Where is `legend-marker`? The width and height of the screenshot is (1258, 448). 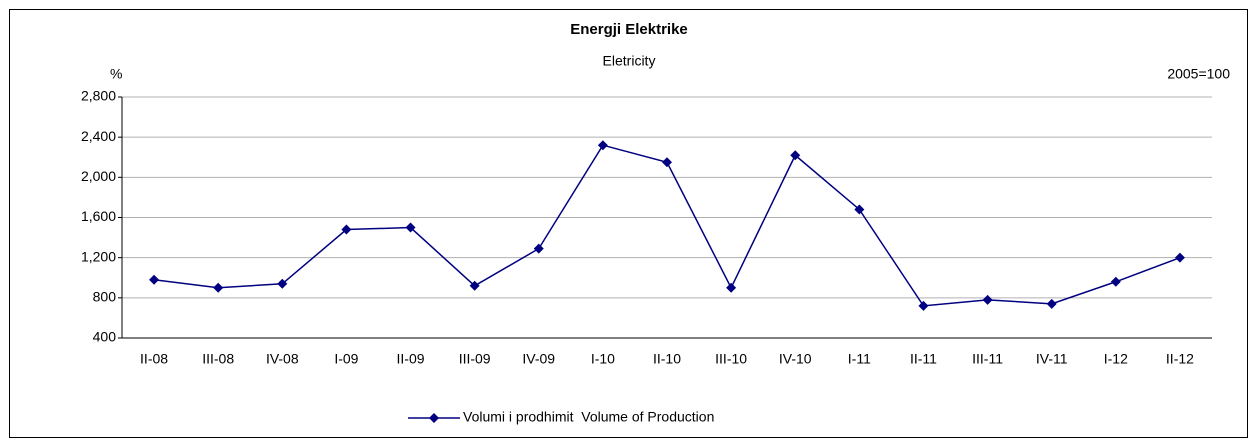 legend-marker is located at coordinates (434, 418).